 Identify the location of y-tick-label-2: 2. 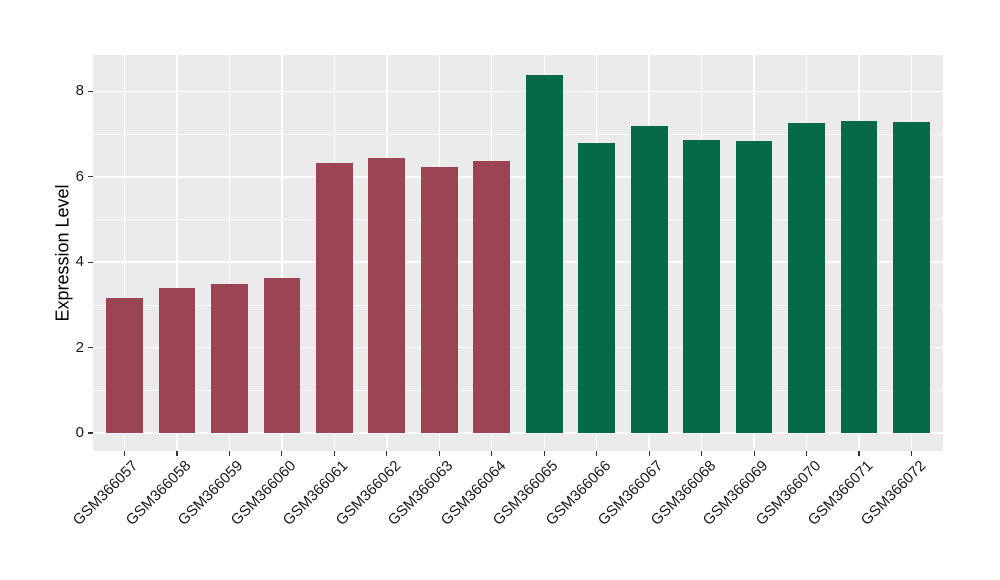
(79, 347).